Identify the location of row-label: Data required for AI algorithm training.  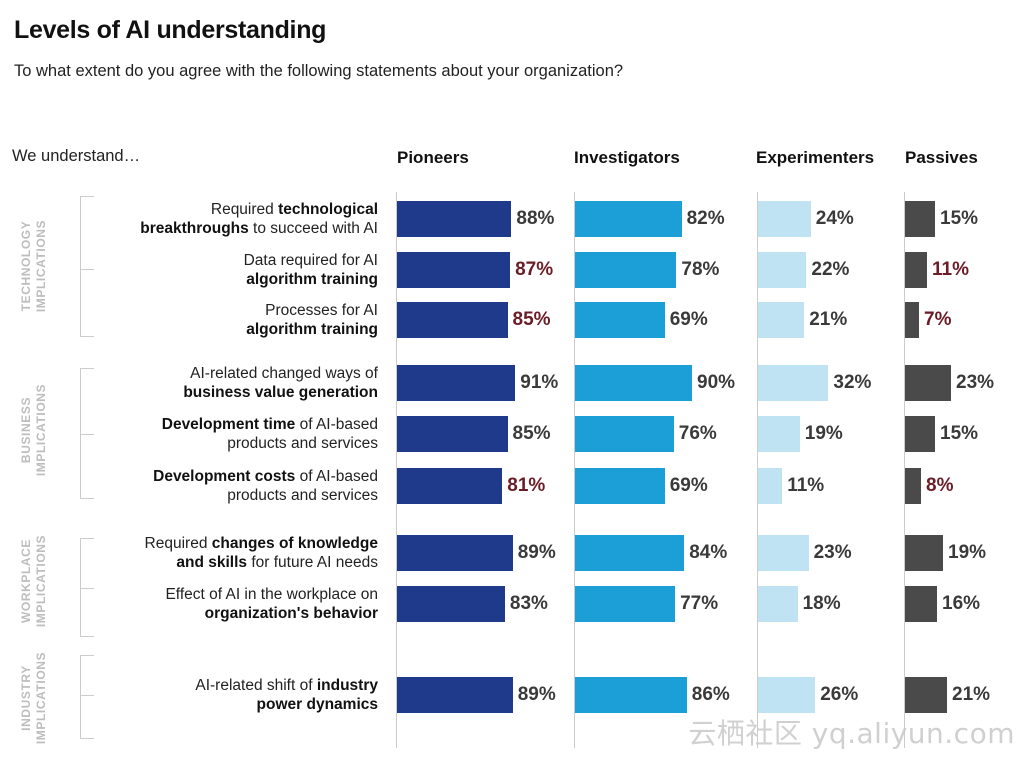
(239, 270).